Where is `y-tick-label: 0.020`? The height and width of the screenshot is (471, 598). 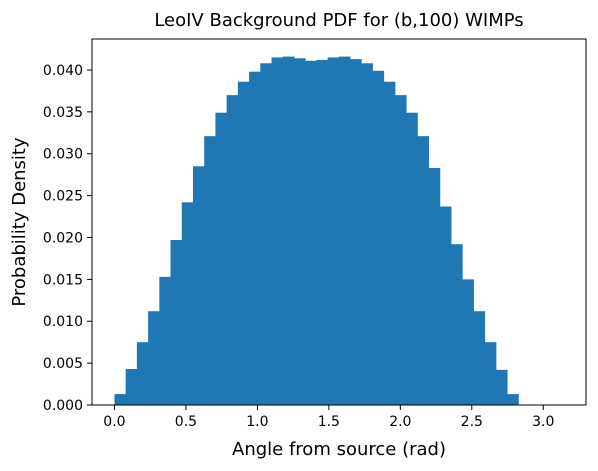 y-tick-label: 0.020 is located at coordinates (63, 238).